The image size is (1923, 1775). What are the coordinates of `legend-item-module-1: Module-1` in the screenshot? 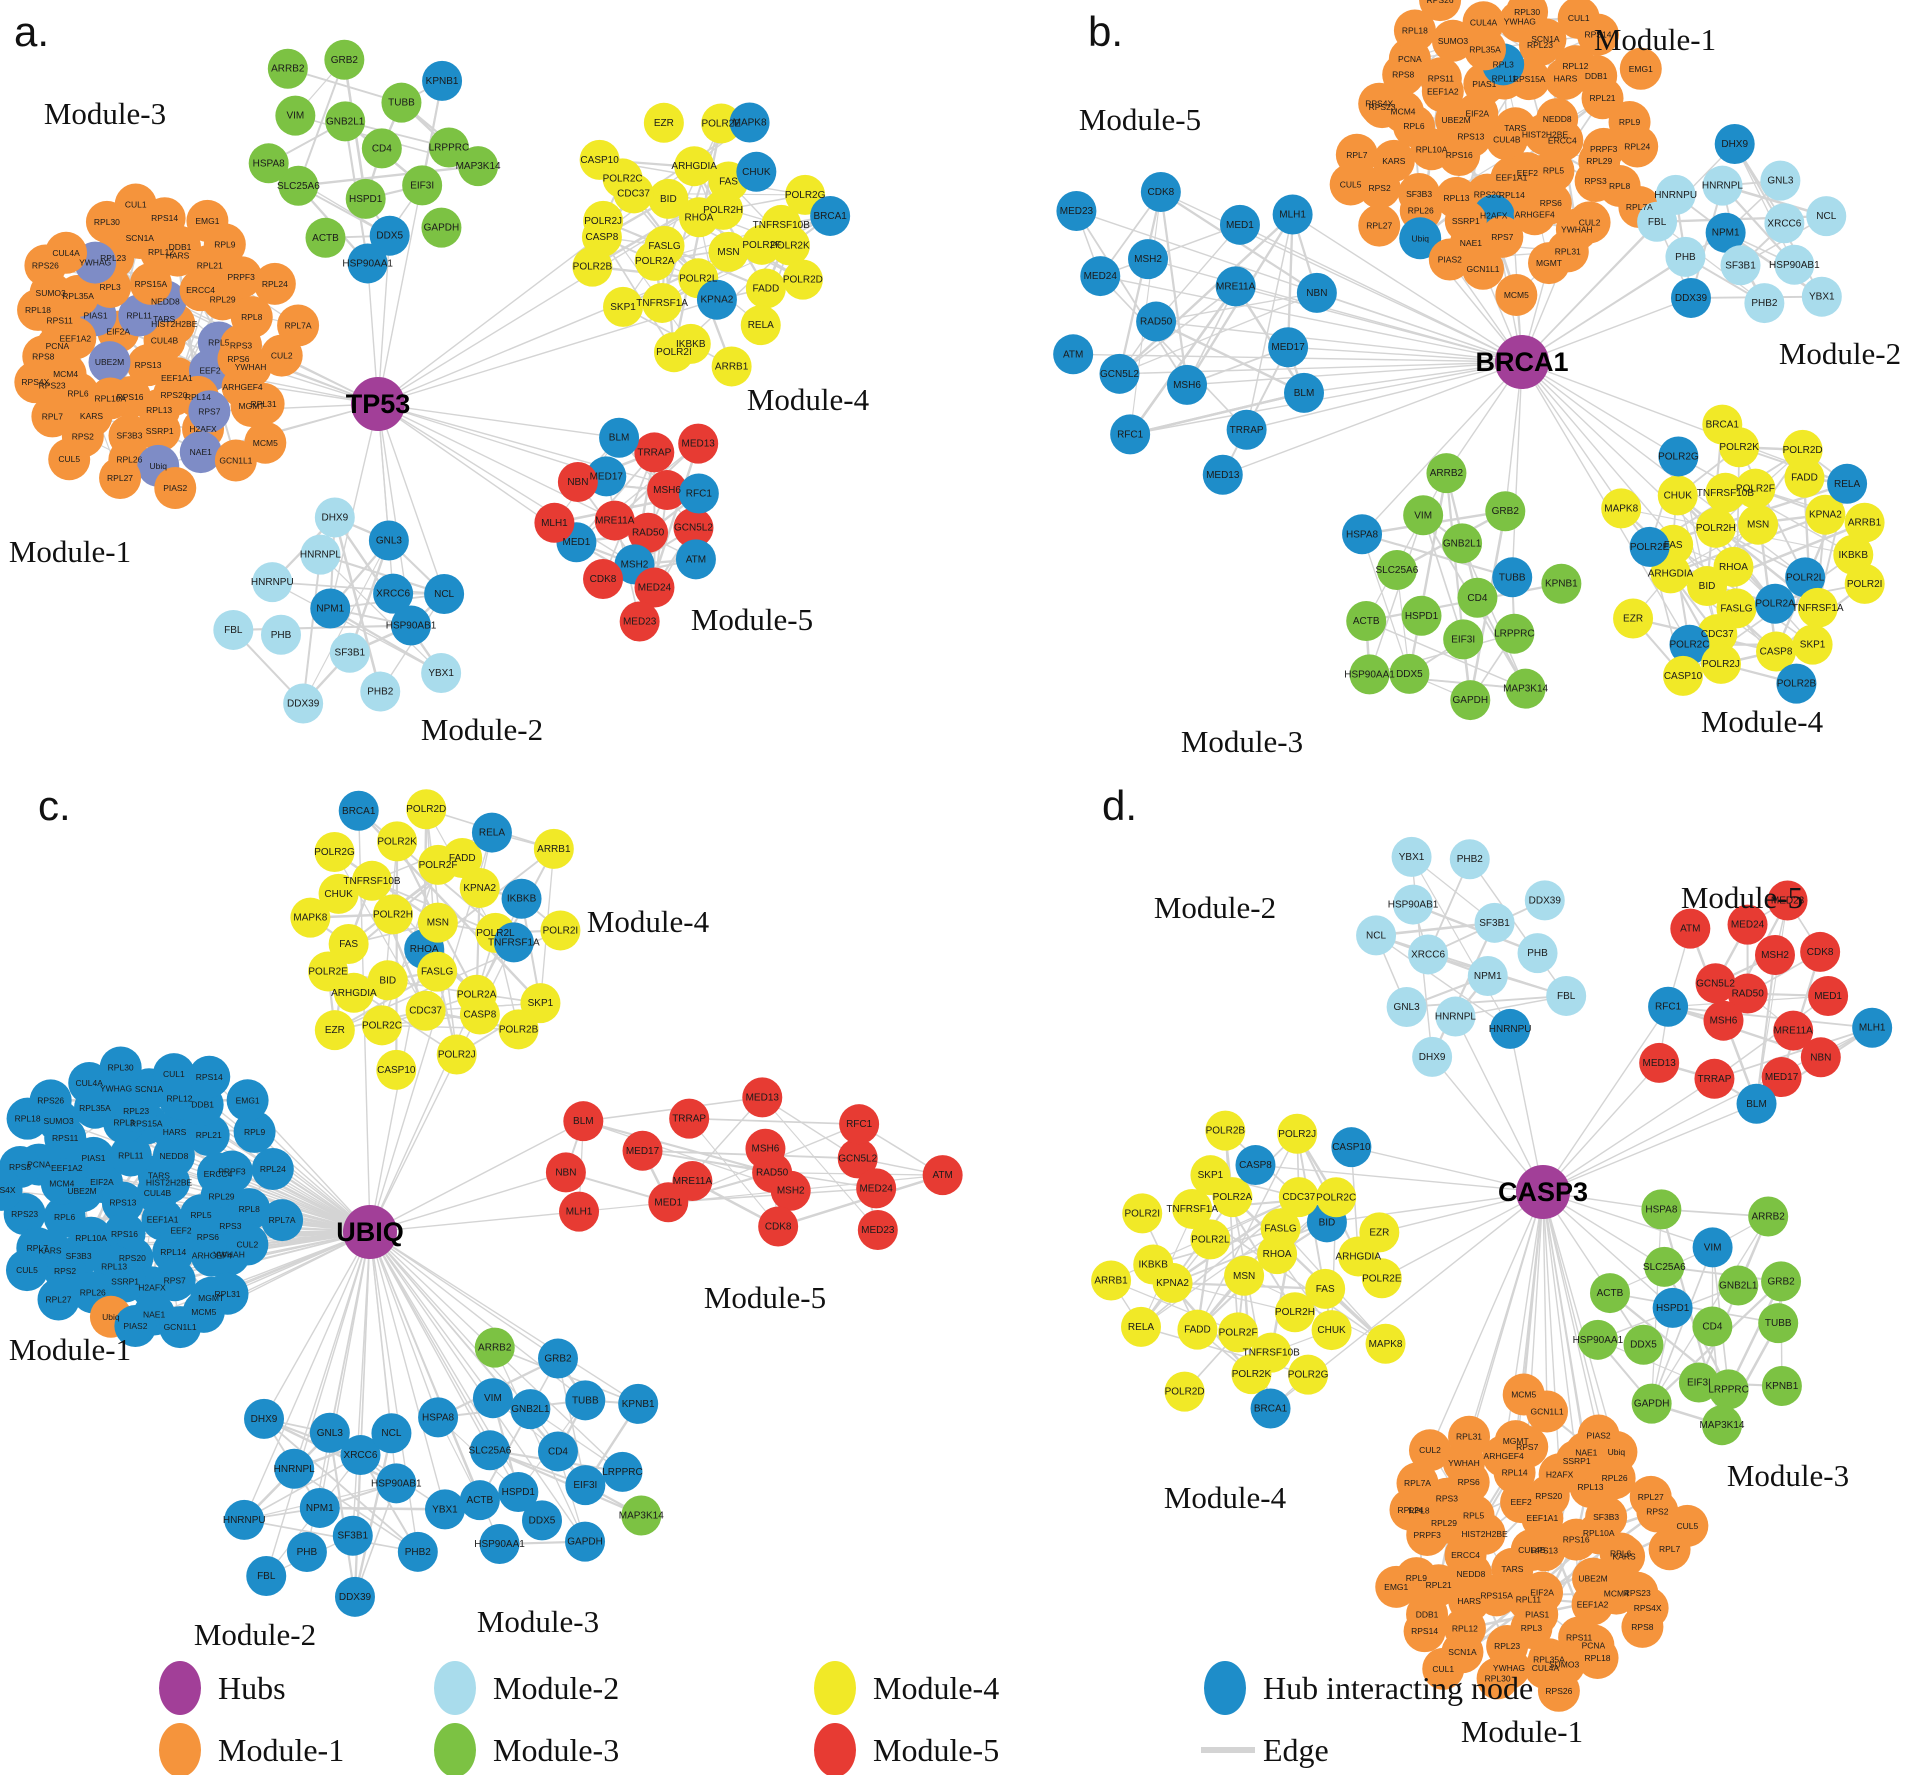 It's located at (251, 1749).